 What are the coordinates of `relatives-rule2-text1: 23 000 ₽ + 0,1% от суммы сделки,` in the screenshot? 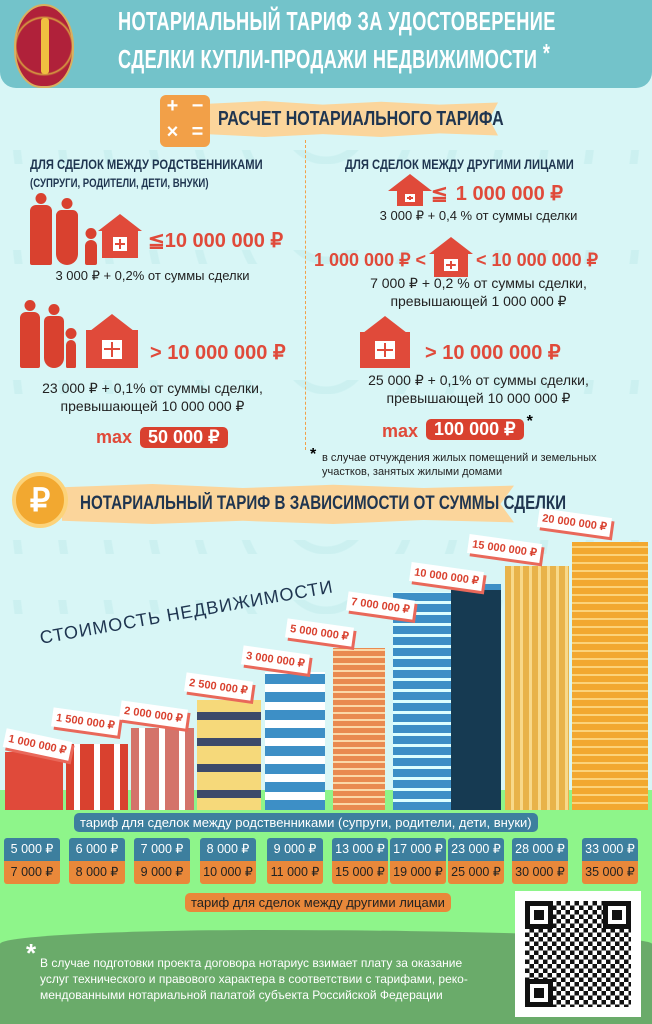 It's located at (152, 388).